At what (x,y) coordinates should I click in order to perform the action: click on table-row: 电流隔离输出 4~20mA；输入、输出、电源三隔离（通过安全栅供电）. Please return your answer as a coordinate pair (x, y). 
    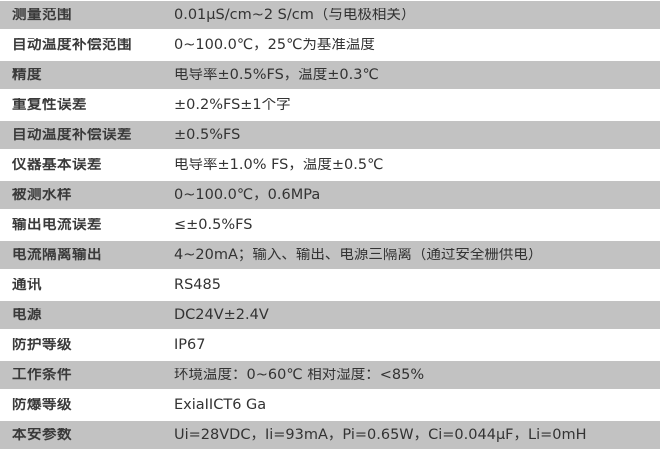
    Looking at the image, I should click on (330, 255).